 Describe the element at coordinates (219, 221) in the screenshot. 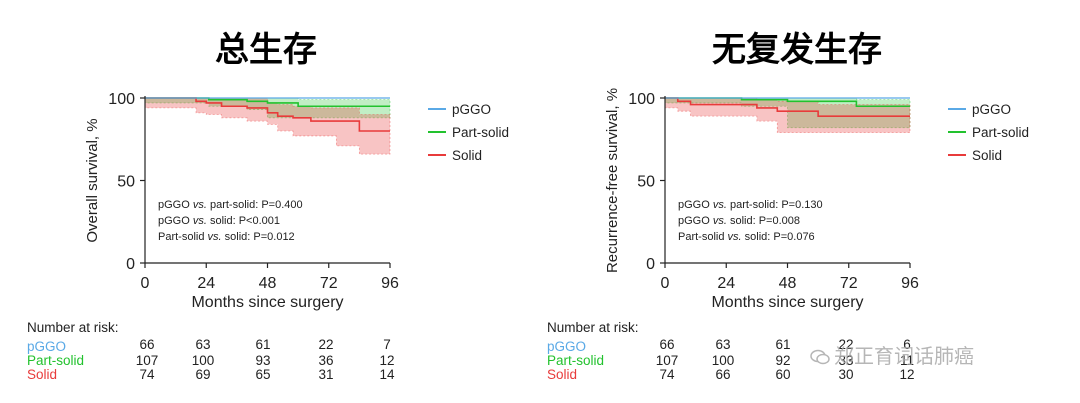

I see `stat-line-2: pGGO vs. solid: P<0.001` at that location.